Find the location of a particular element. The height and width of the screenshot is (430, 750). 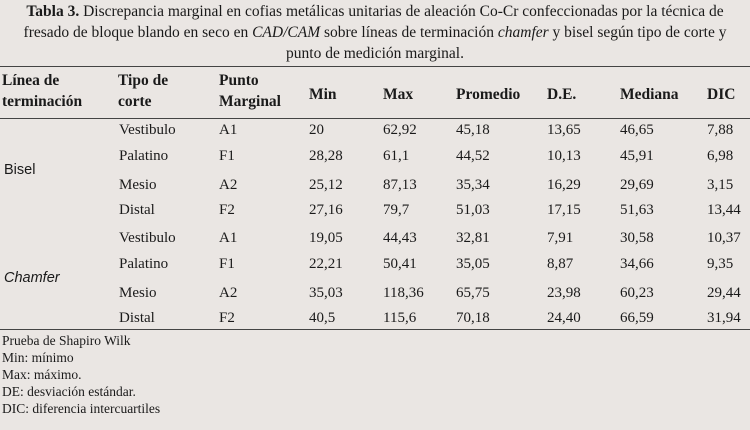

group-label-chamfer: Chamfer is located at coordinates (32, 278).